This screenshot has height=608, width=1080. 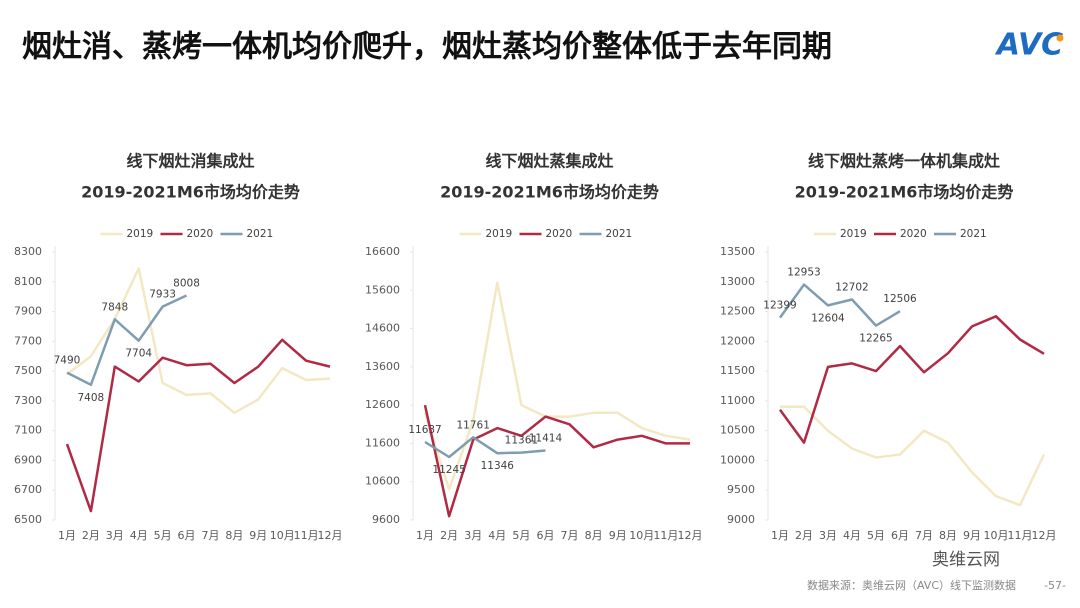 I want to click on y-tick-label: 13500, so click(x=737, y=251).